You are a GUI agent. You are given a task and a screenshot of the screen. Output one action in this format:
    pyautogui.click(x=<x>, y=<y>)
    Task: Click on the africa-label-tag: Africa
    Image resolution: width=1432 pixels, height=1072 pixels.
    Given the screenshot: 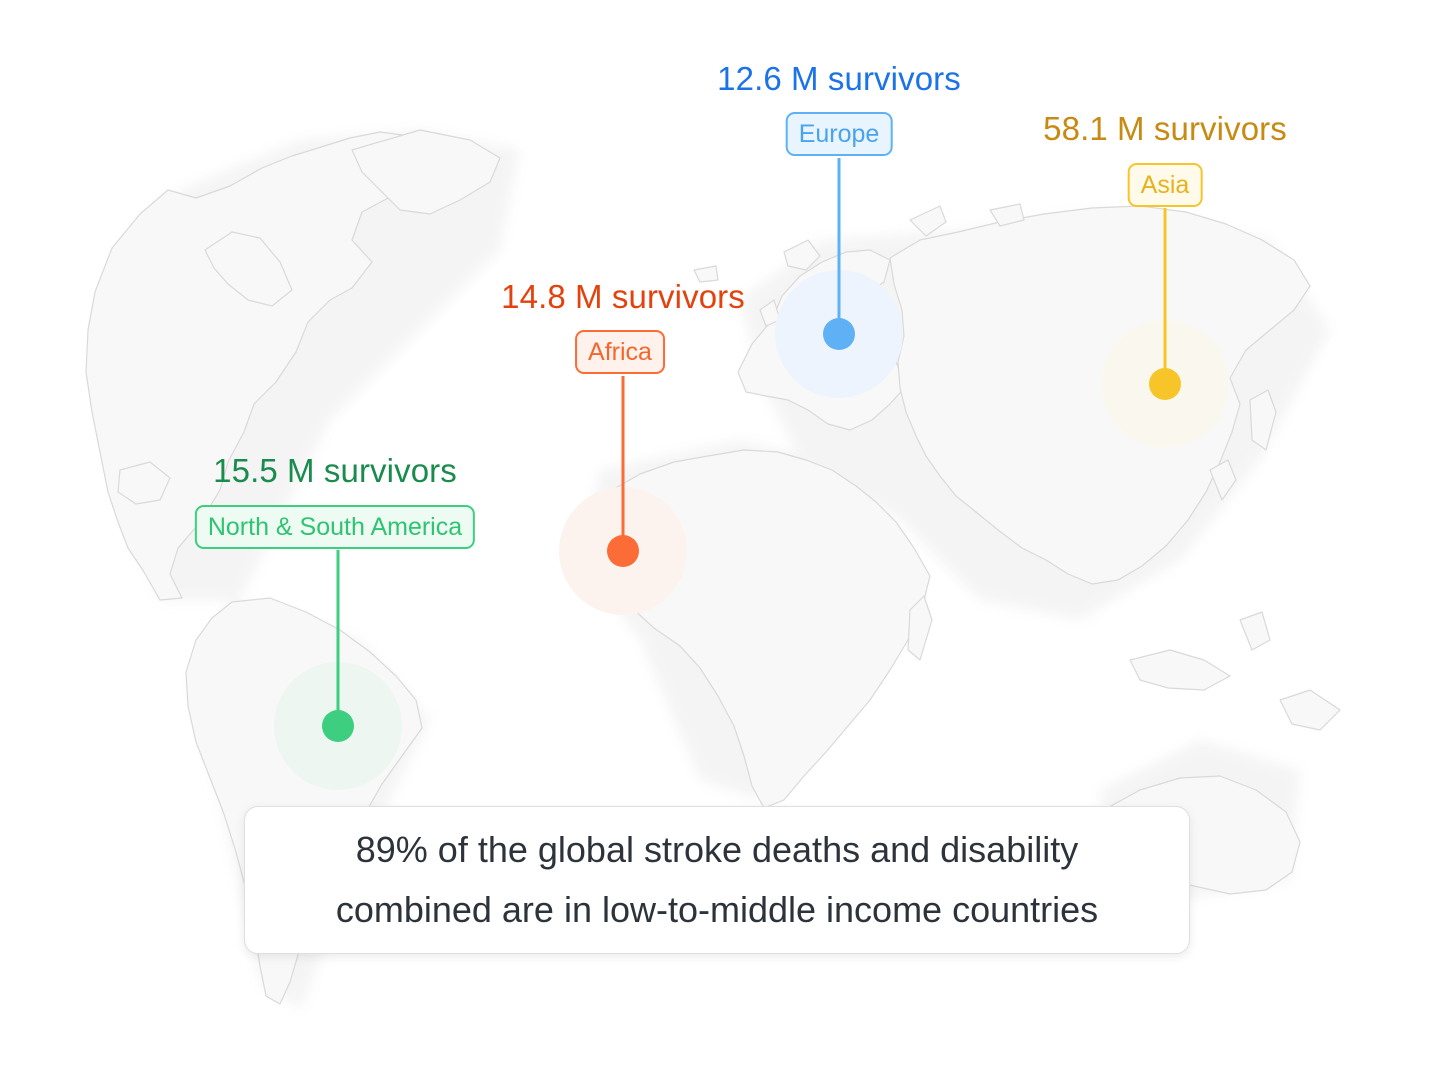 What is the action you would take?
    pyautogui.click(x=620, y=352)
    